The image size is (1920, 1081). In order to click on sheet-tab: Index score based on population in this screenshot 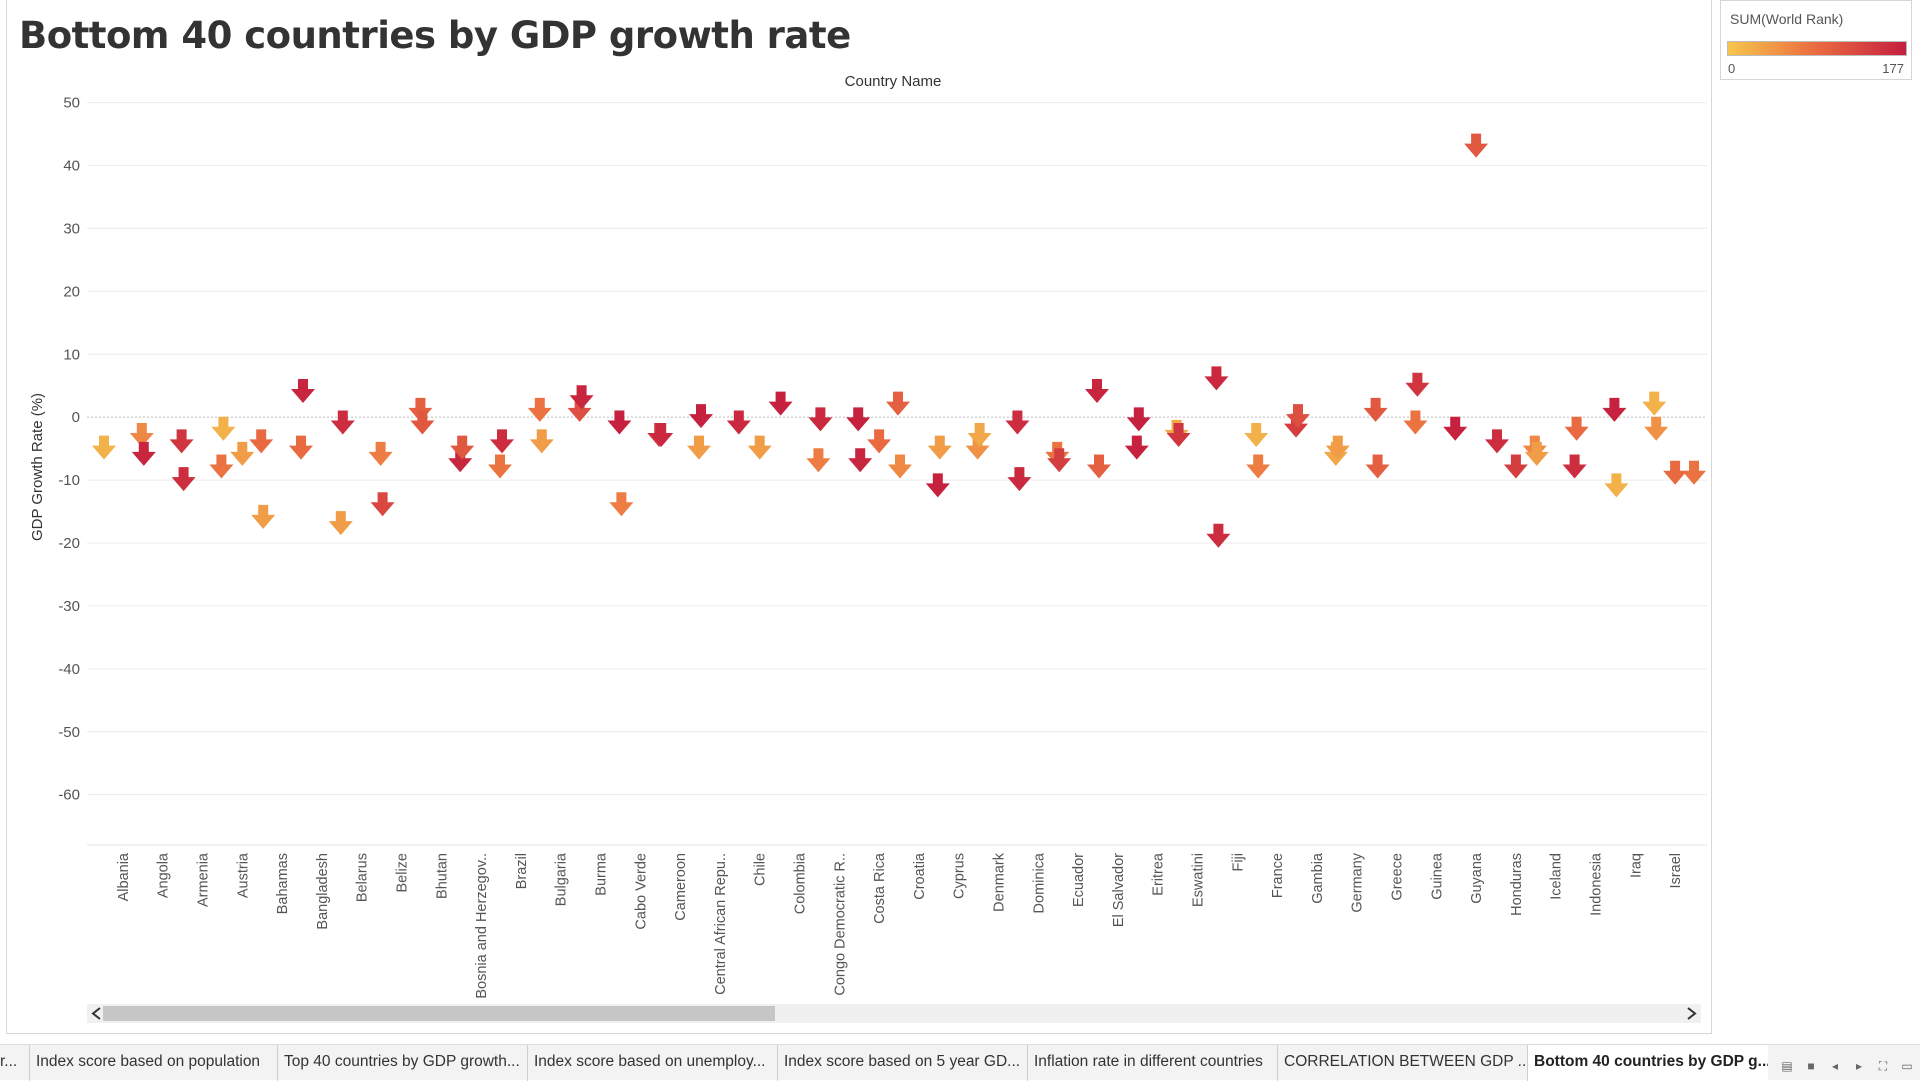, I will do `click(154, 1063)`.